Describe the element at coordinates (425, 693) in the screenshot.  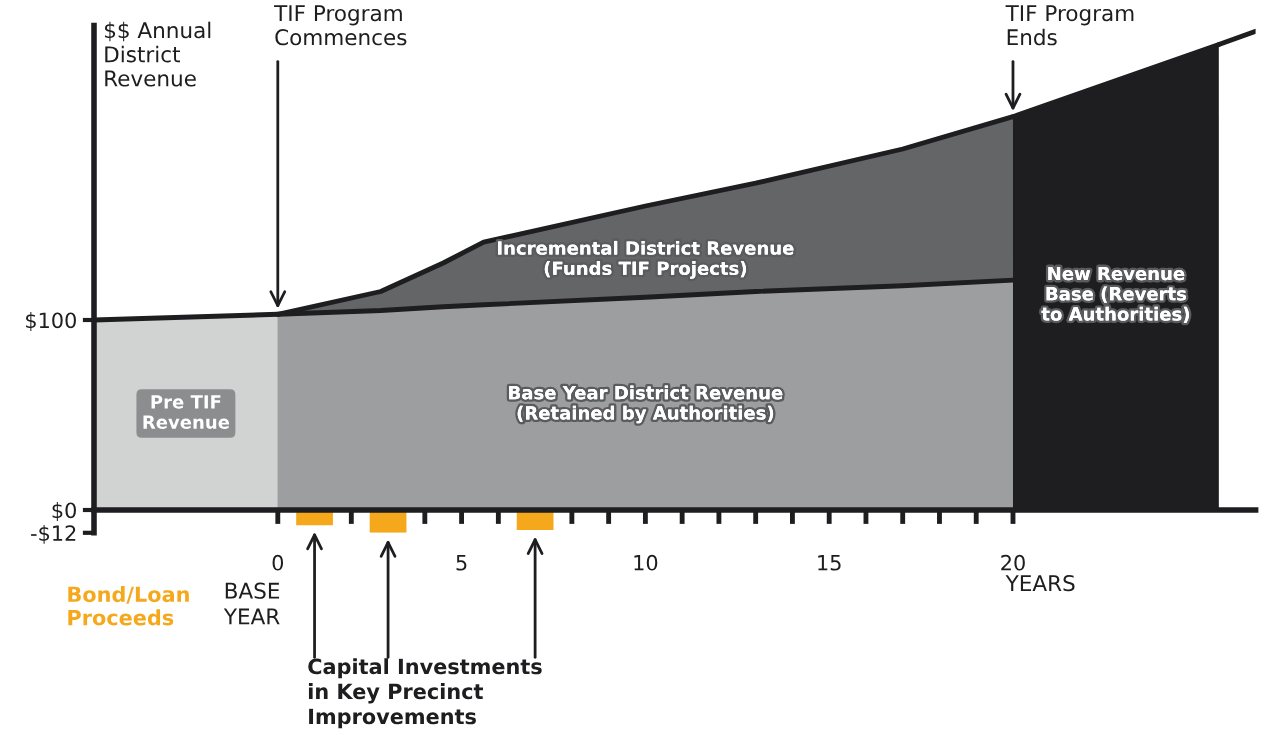
I see `text: Capital Investments in Key Precinct Improvements` at that location.